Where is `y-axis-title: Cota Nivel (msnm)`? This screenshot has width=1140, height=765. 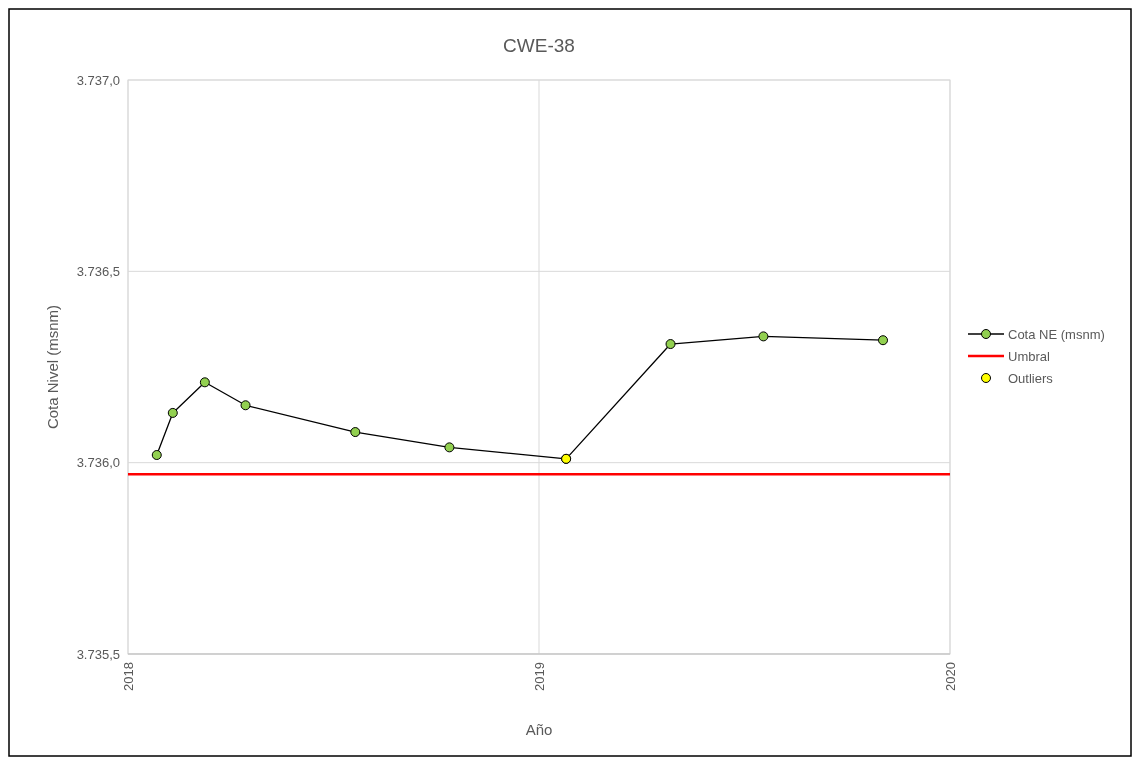 y-axis-title: Cota Nivel (msnm) is located at coordinates (52, 367).